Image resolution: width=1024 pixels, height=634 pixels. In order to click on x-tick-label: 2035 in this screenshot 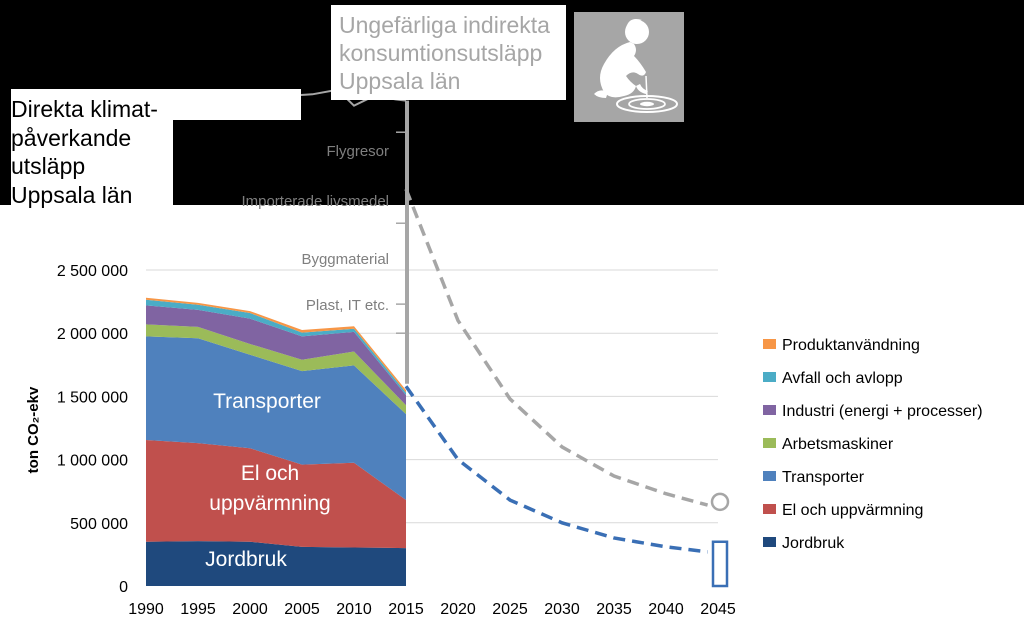, I will do `click(614, 609)`.